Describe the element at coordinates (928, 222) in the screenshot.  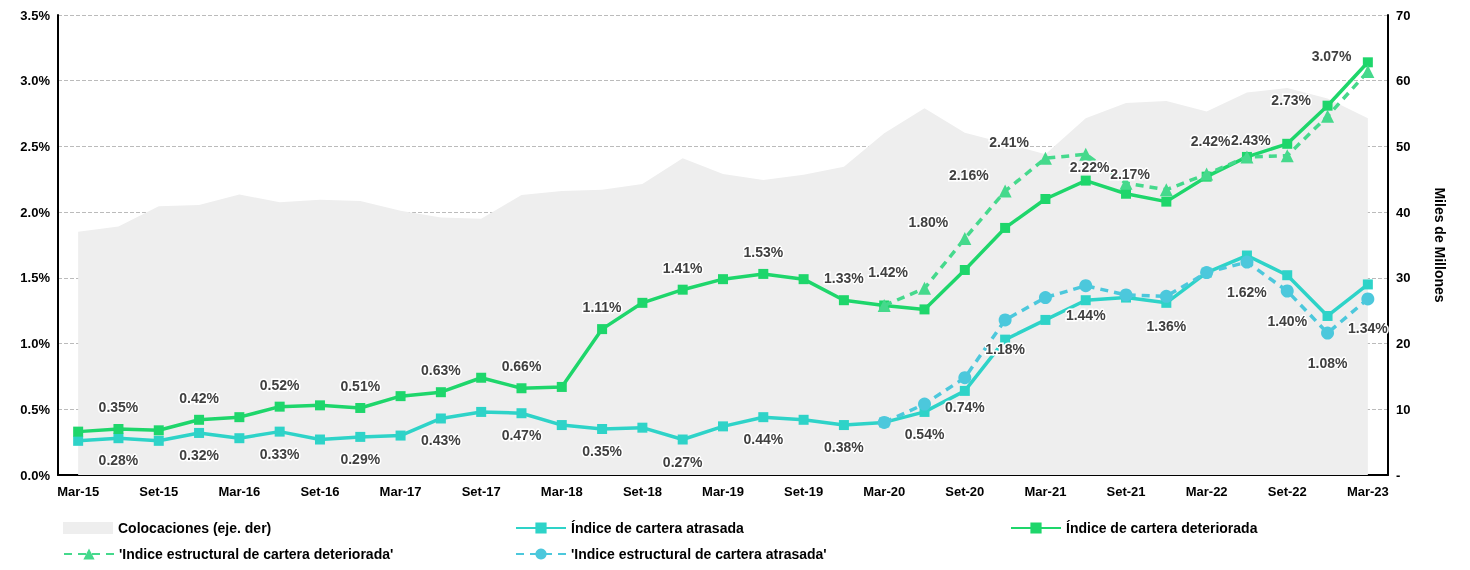
I see `data-label: 1.80%` at that location.